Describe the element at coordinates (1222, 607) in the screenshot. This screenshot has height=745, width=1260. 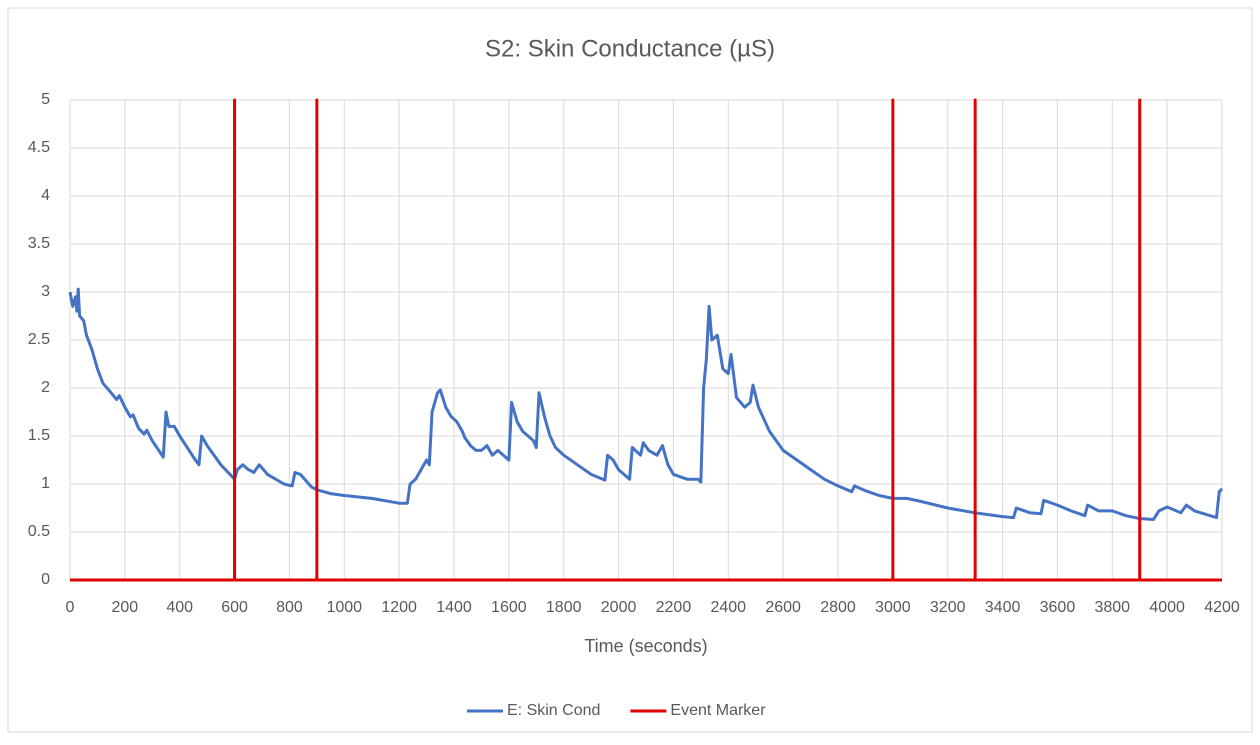
I see `x-tick-label: 4200` at that location.